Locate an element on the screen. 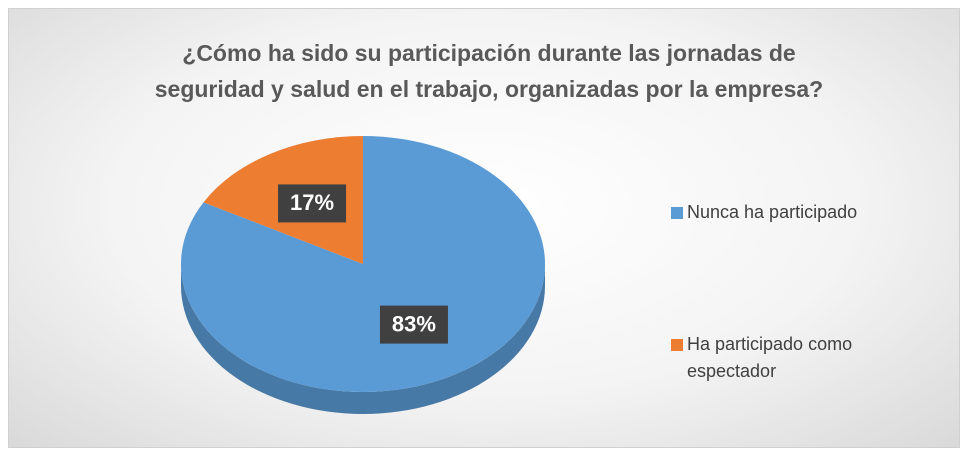 The height and width of the screenshot is (455, 968). data-label: 17% is located at coordinates (312, 202).